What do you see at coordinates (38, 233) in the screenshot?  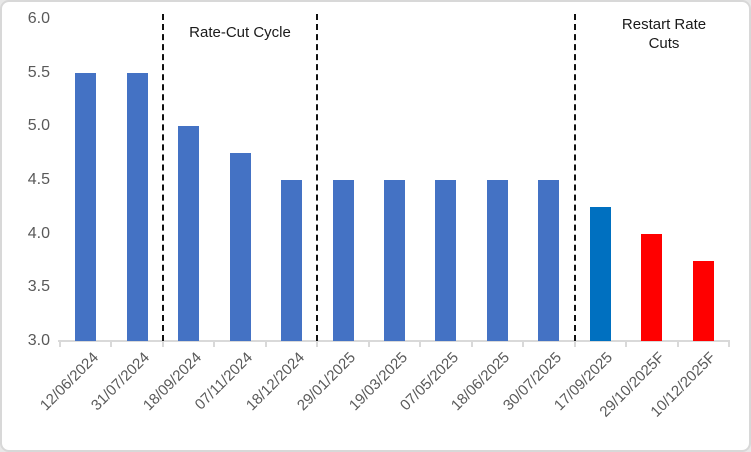 I see `y-axis-tick-label: 4.0` at bounding box center [38, 233].